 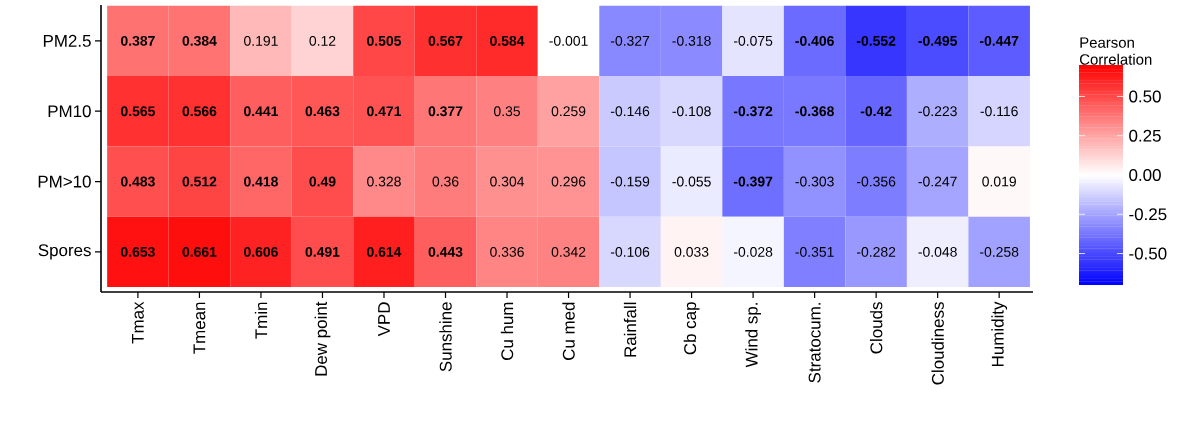 I want to click on data-label: -0.159, so click(x=630, y=181).